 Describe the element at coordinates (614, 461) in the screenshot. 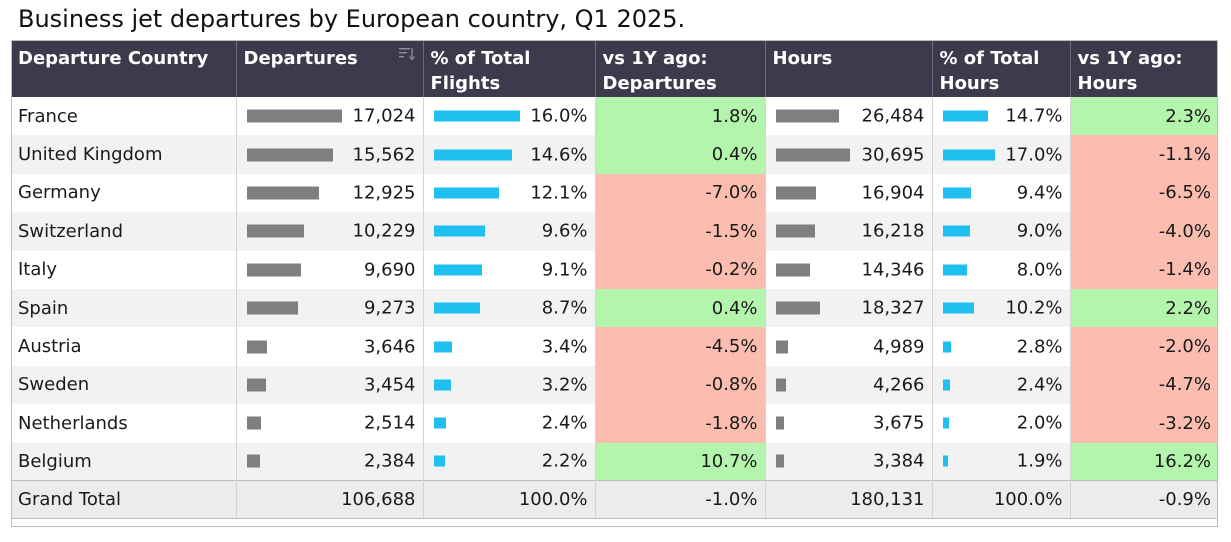

I see `table-row: Belgium 2,384 2.2% 10.7% 3,384 1.9% 16.2%` at that location.